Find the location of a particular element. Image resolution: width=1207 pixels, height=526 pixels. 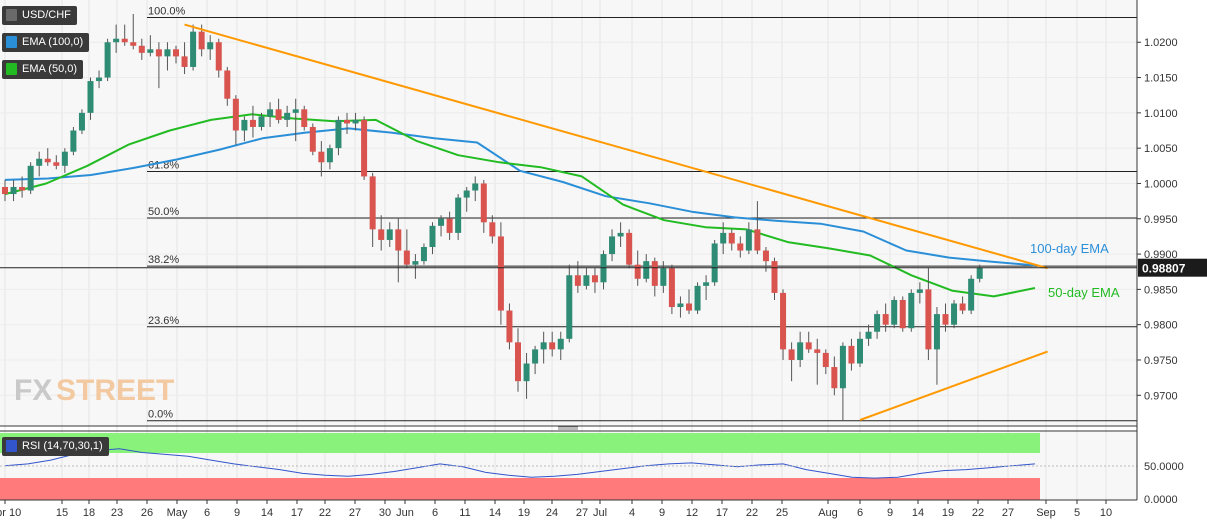

current-price-value: 0.98807 is located at coordinates (1164, 269).